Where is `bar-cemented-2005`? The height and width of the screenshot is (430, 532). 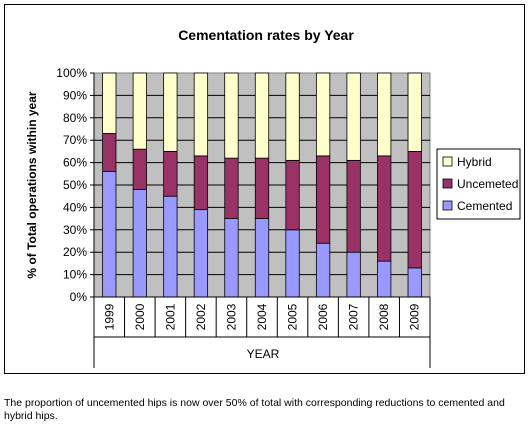
bar-cemented-2005 is located at coordinates (292, 263).